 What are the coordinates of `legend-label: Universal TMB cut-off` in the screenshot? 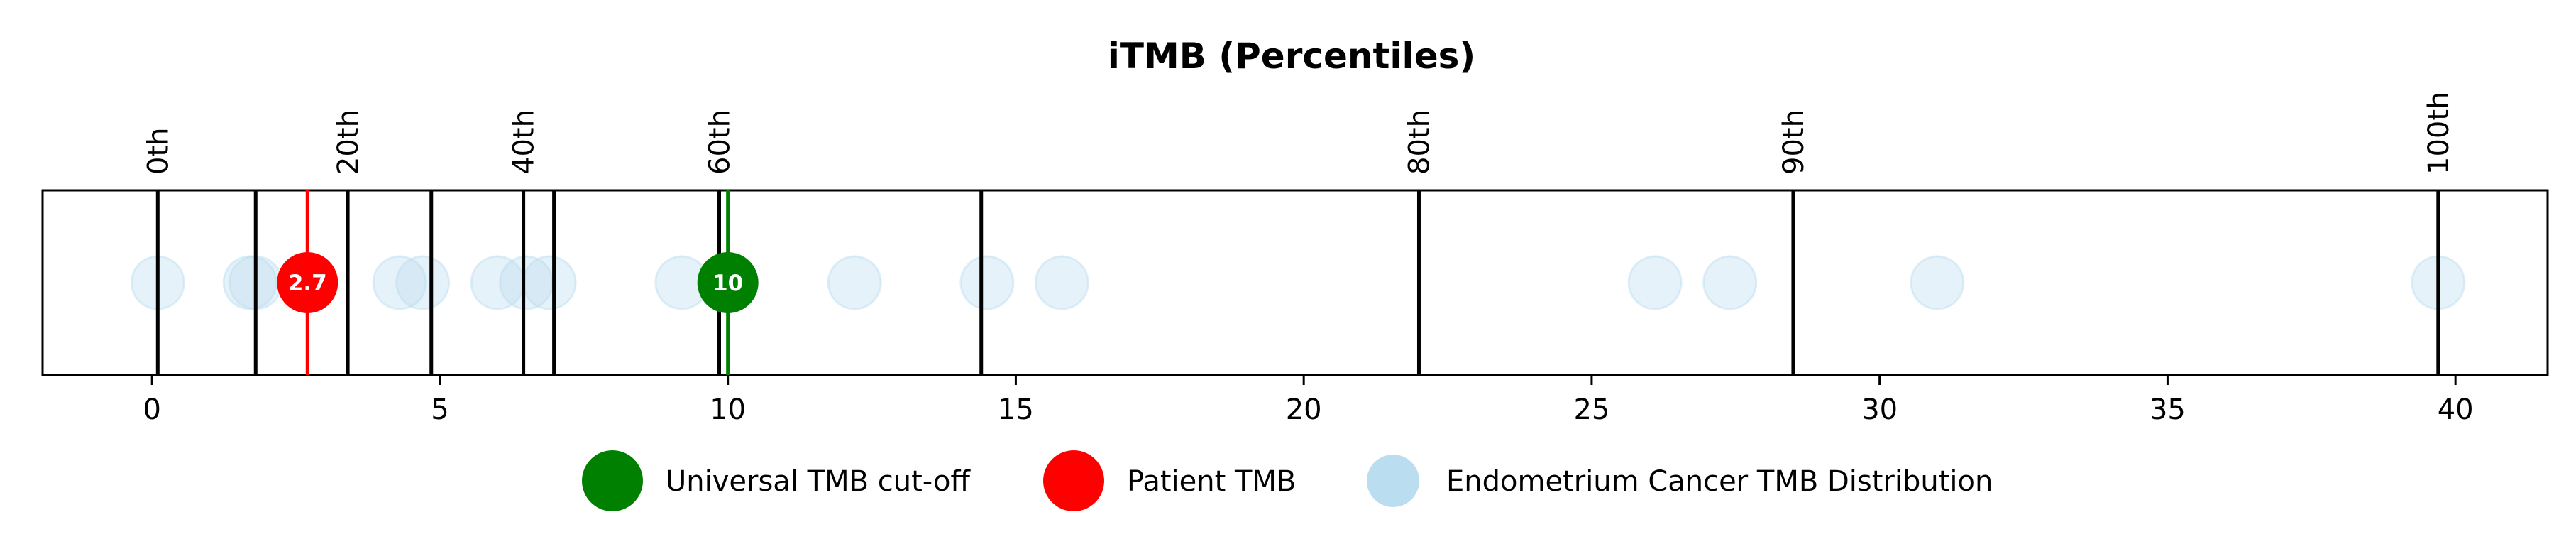 It's located at (818, 482).